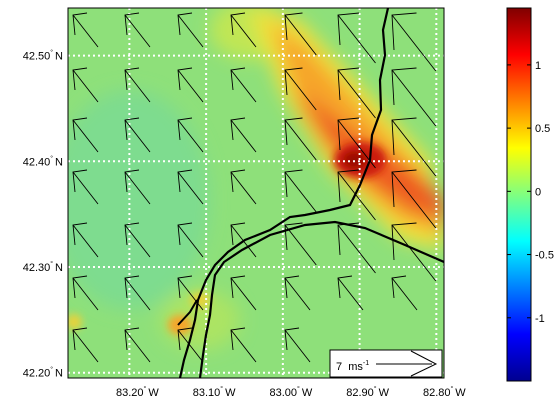 The width and height of the screenshot is (560, 407). I want to click on scale-arrow-icon, so click(407, 363).